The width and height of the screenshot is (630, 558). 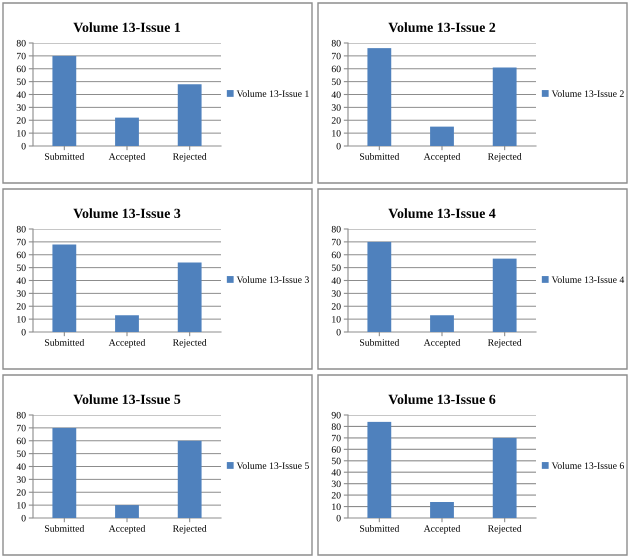 What do you see at coordinates (126, 399) in the screenshot?
I see `chart-title: Volume 13-Issue 5` at bounding box center [126, 399].